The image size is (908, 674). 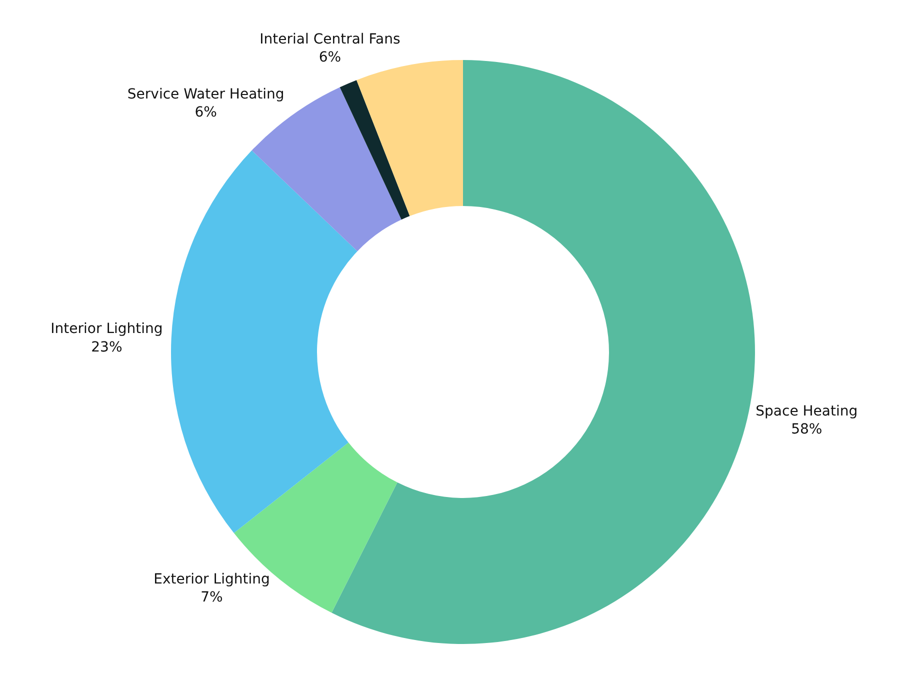 What do you see at coordinates (205, 94) in the screenshot?
I see `slice-label: Service Water Heating` at bounding box center [205, 94].